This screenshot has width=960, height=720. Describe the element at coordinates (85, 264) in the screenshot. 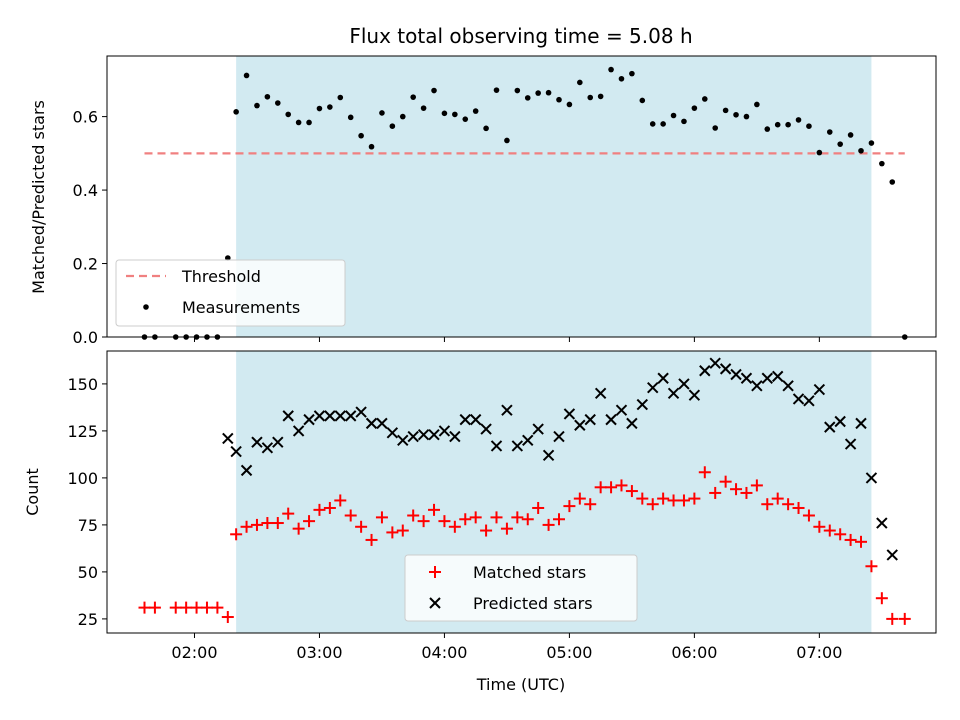

I see `top-y-tick-label: 0.2` at that location.